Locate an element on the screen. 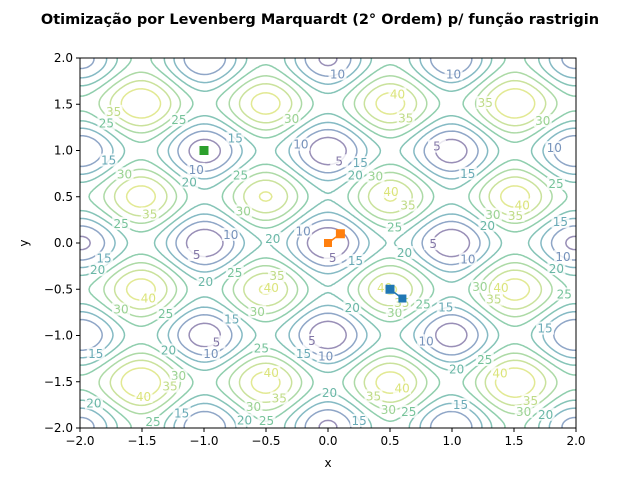 The height and width of the screenshot is (480, 640). y-tick-label: −2.0 is located at coordinates (58, 428).